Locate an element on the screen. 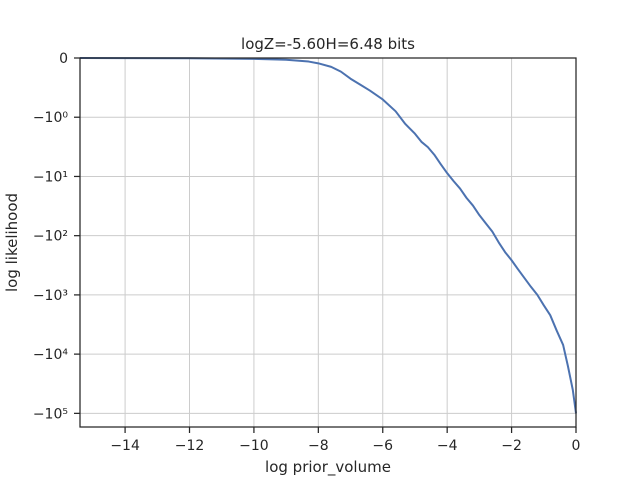 The image size is (640, 480). x-tick-label: −4 is located at coordinates (447, 446).